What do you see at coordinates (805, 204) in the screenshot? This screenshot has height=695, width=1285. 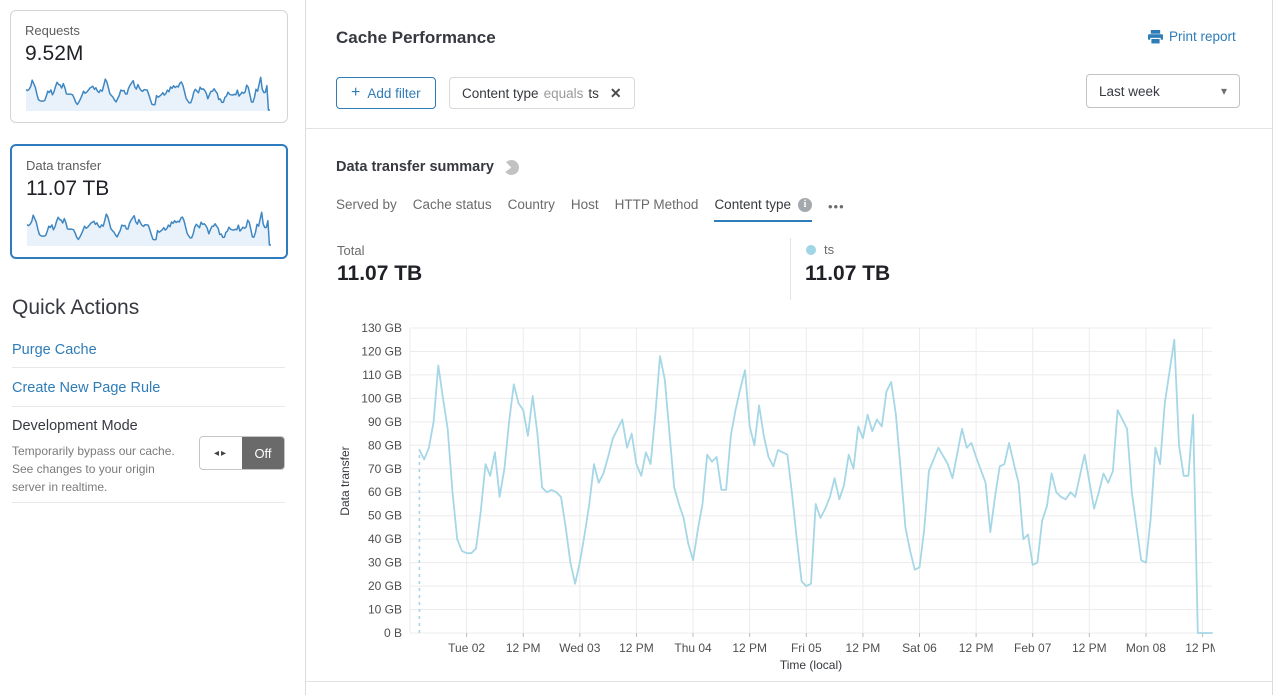 I see `info-icon: i` at bounding box center [805, 204].